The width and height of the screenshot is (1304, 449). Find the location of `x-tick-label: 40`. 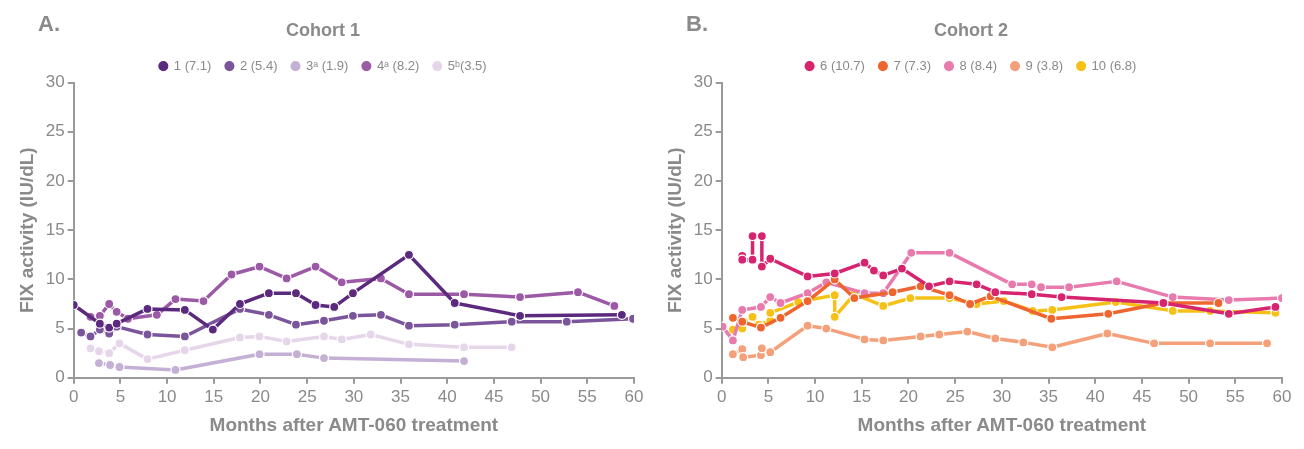

x-tick-label: 40 is located at coordinates (447, 396).